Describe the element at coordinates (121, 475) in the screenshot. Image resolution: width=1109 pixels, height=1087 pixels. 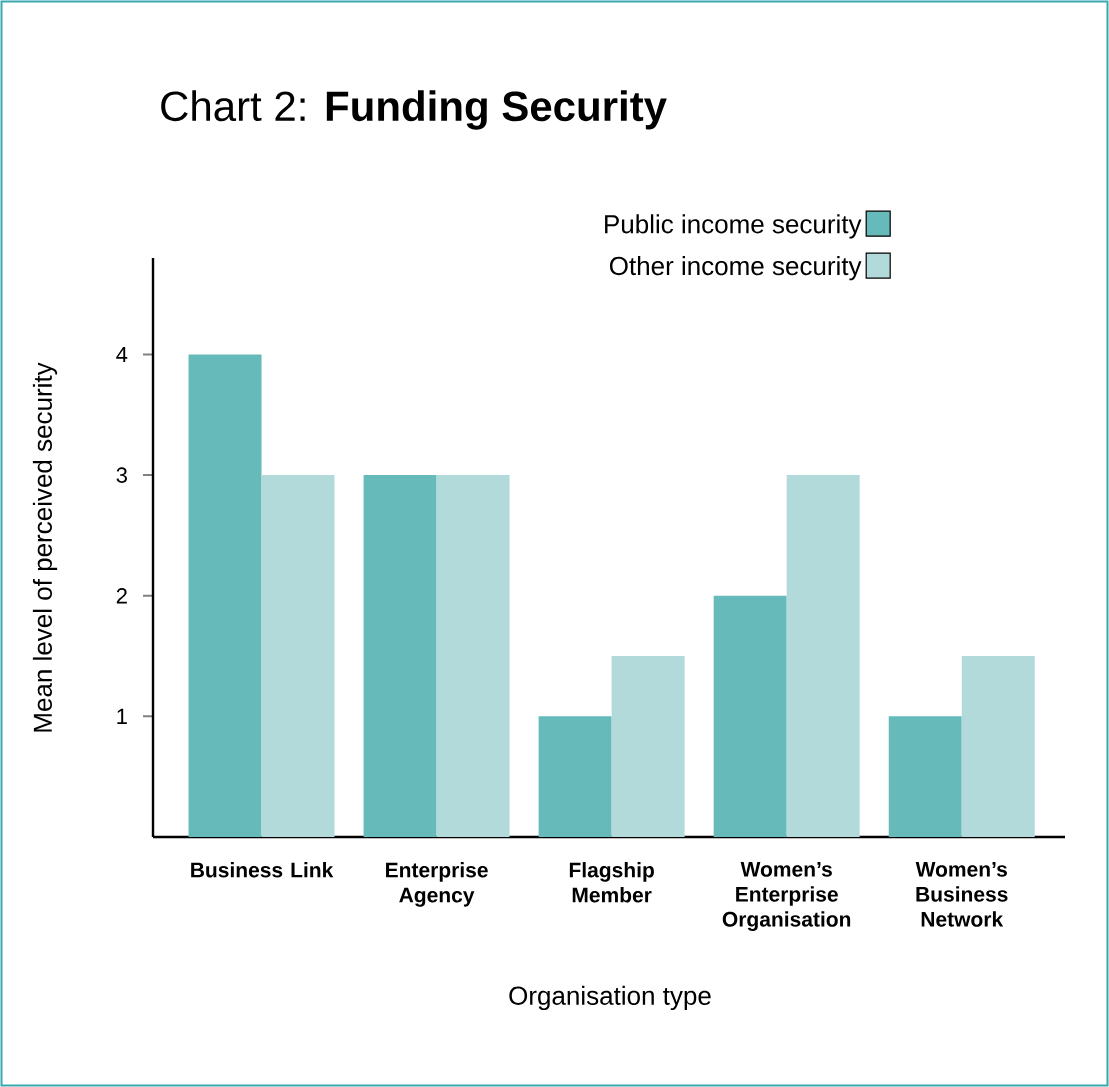
I see `y-tick-label: 3` at that location.